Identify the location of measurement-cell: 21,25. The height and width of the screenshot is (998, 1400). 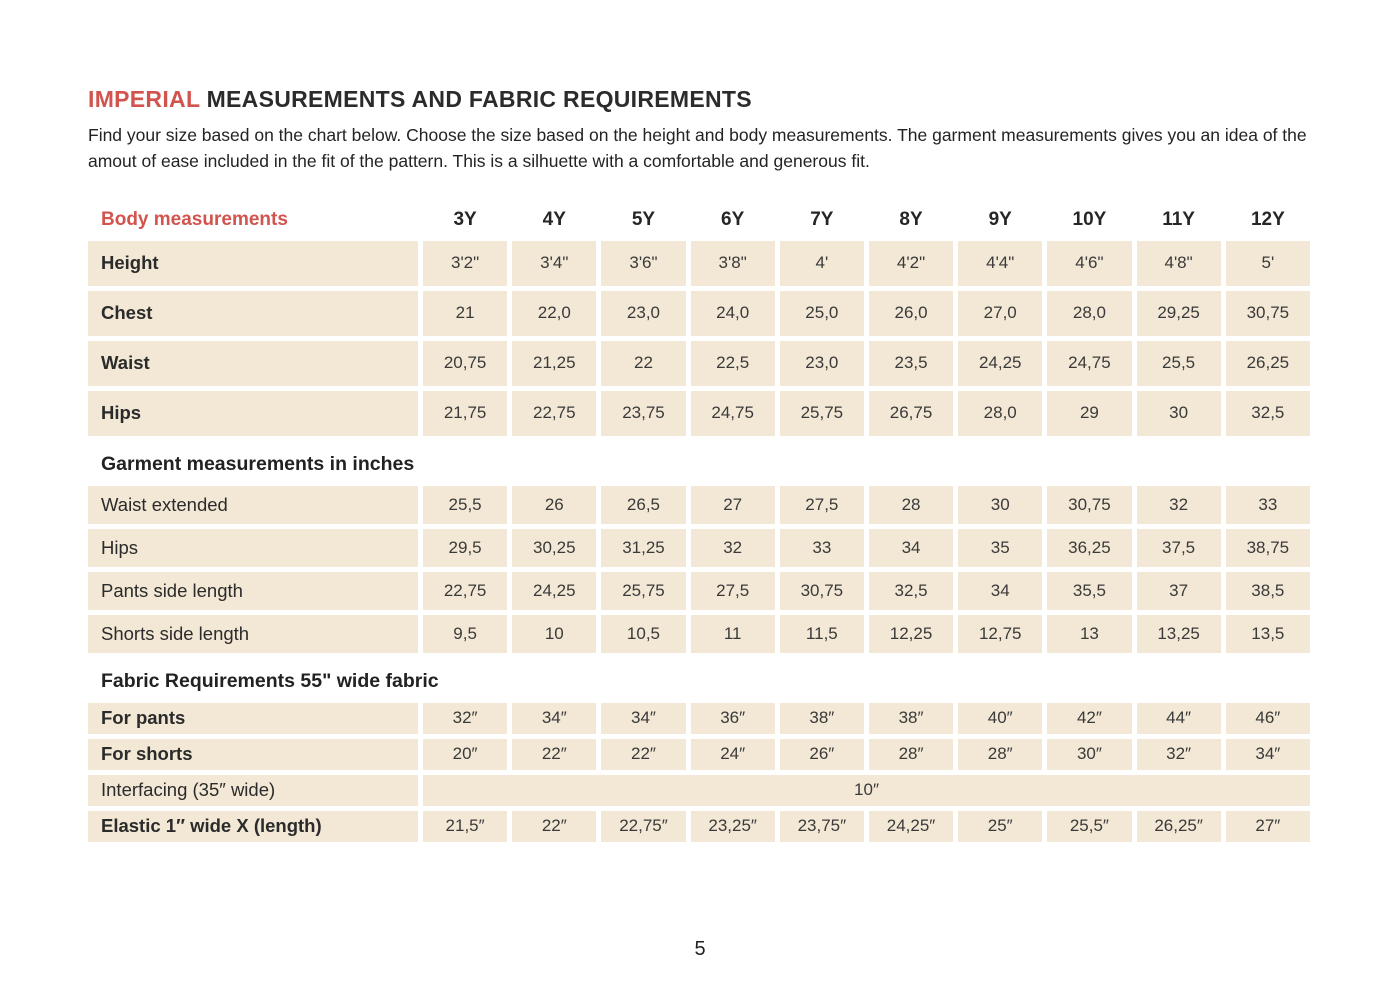
(554, 363).